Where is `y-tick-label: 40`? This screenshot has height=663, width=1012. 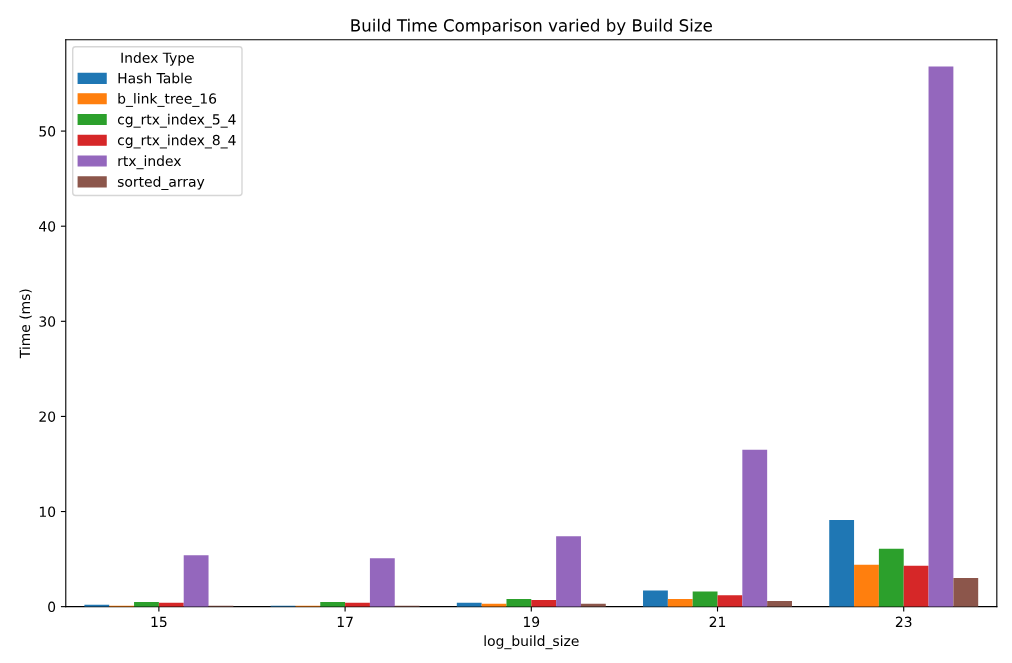
y-tick-label: 40 is located at coordinates (47, 226).